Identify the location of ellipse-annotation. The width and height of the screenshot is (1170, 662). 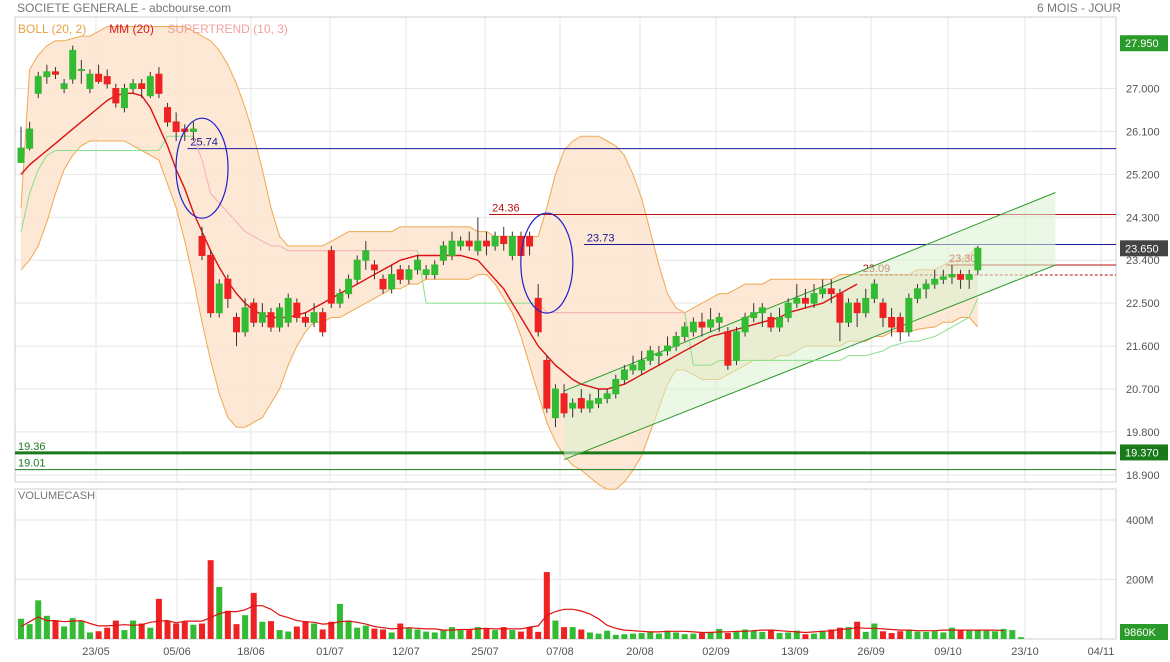
(202, 168).